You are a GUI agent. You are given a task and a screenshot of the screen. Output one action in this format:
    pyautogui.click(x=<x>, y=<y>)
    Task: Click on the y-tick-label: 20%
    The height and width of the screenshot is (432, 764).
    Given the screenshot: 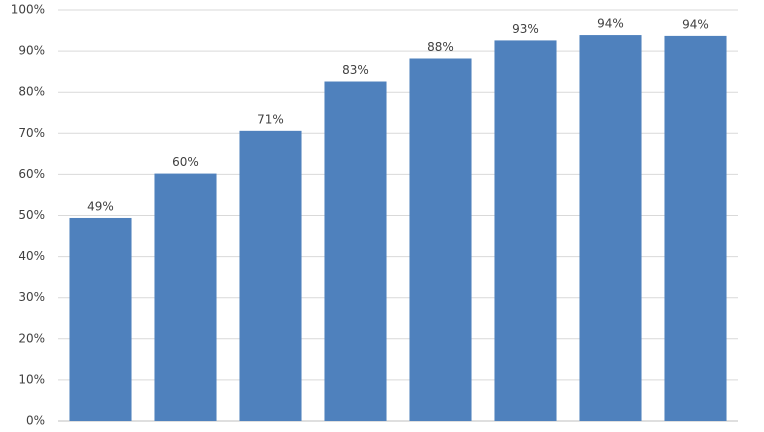 What is the action you would take?
    pyautogui.click(x=31, y=338)
    